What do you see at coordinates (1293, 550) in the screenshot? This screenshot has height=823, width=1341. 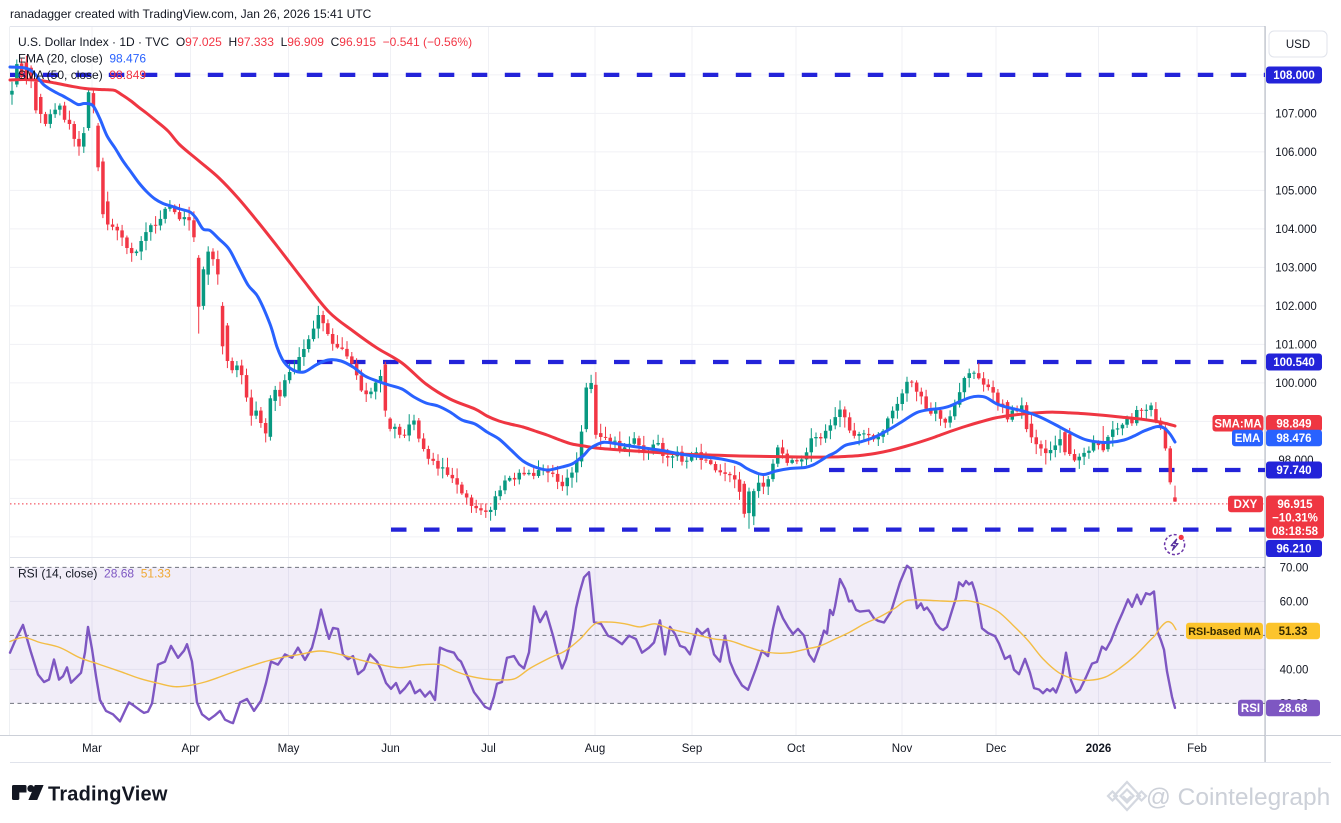 I see `svg-text: 96.210` at bounding box center [1293, 550].